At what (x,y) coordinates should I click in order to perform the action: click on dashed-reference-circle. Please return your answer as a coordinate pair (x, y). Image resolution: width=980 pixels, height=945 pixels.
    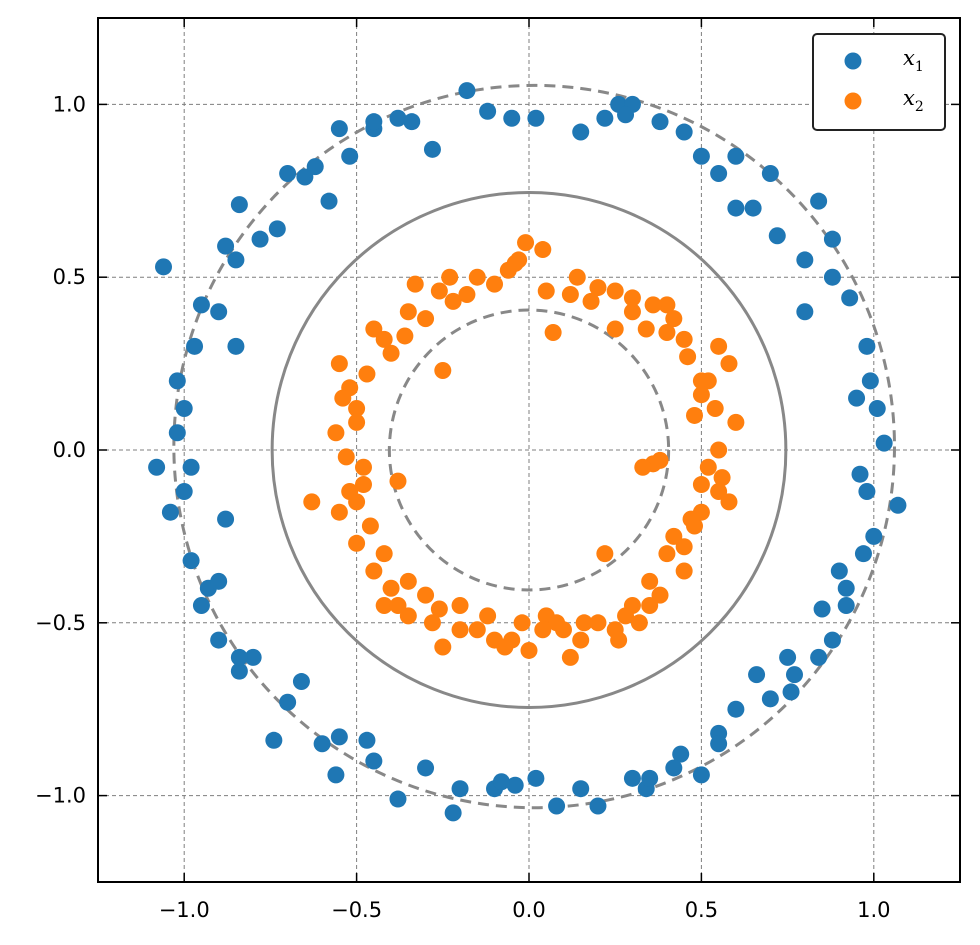
    Looking at the image, I should click on (529, 450).